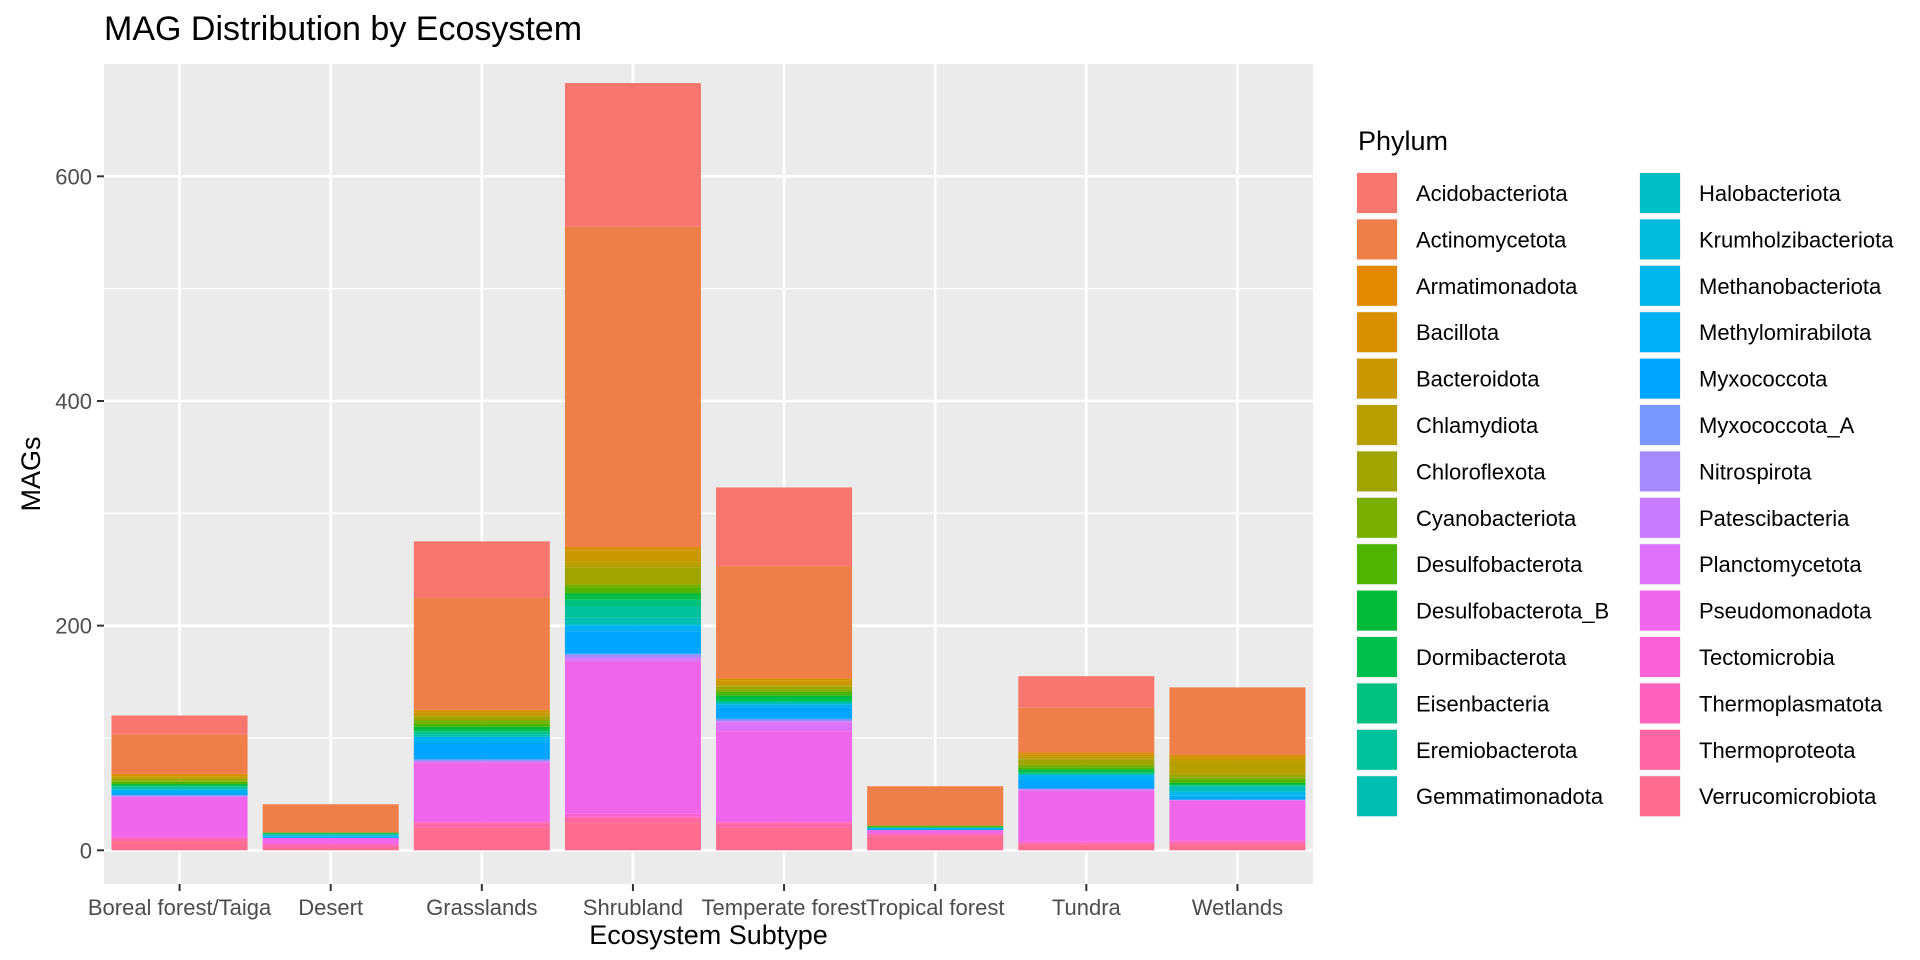 The height and width of the screenshot is (960, 1920). Describe the element at coordinates (1497, 750) in the screenshot. I see `legend-label: Eremiobacterota` at that location.